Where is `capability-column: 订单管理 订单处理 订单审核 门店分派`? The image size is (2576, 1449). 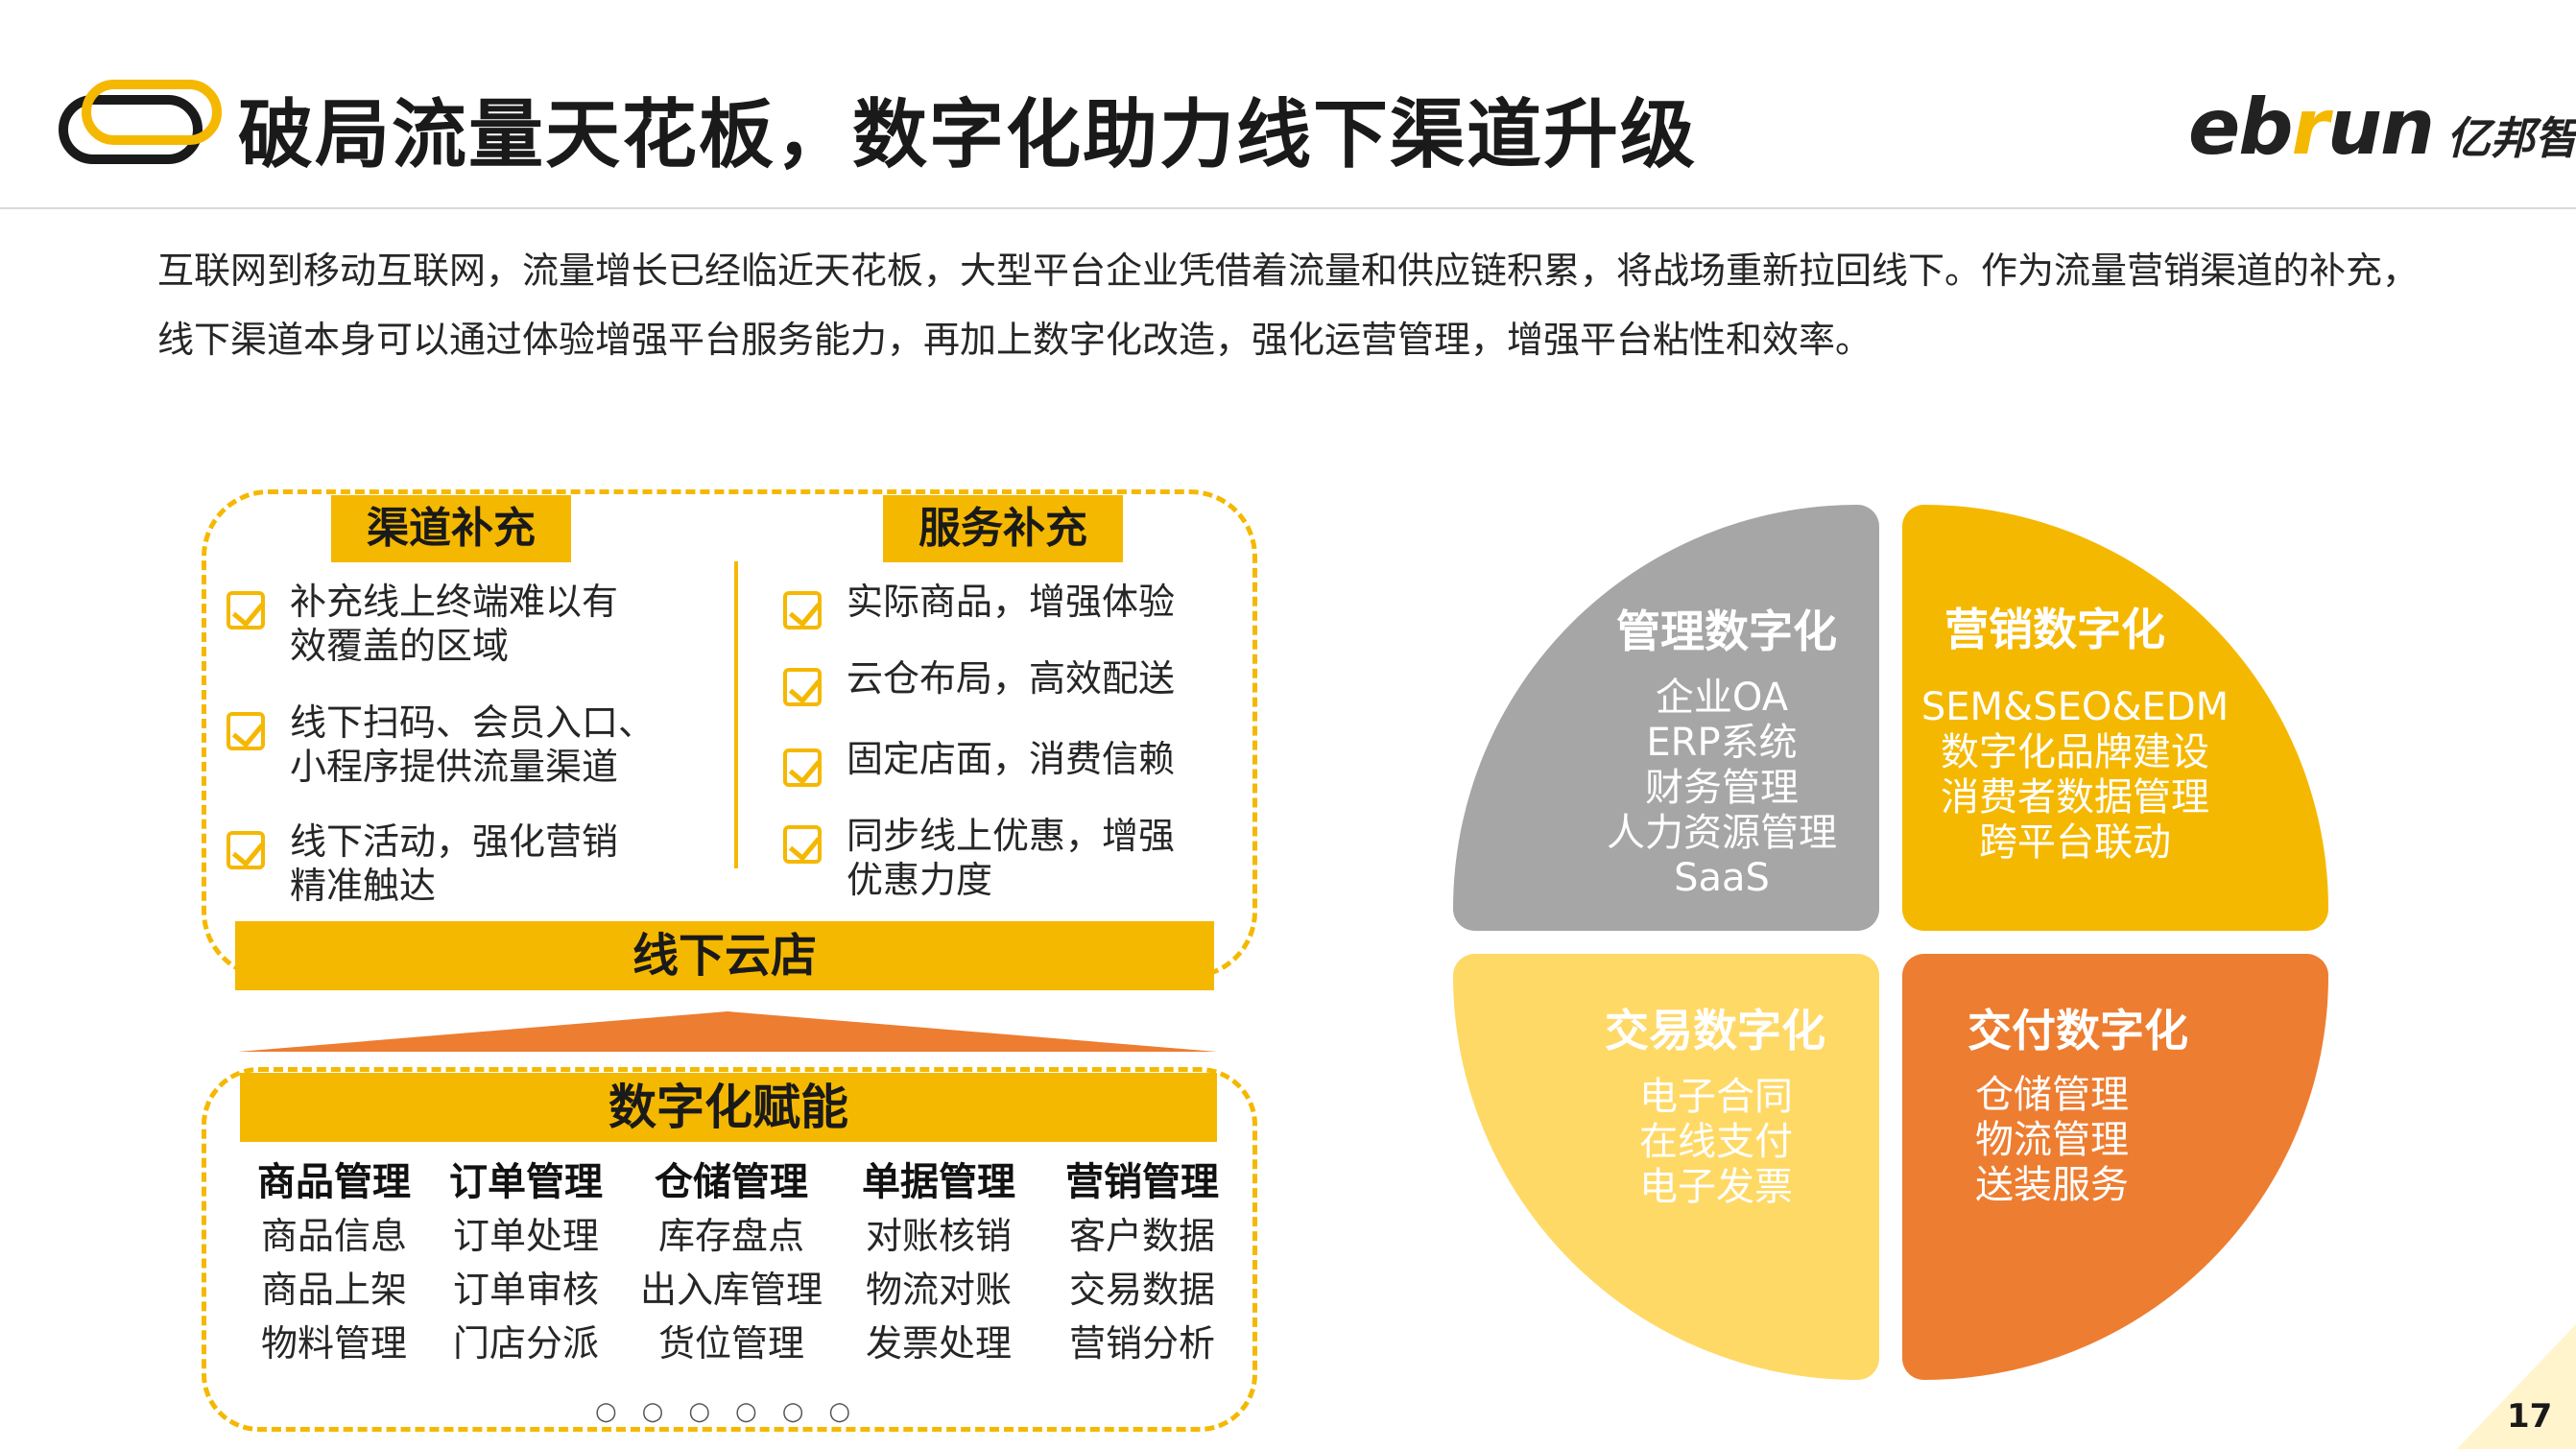
capability-column: 订单管理 订单处理 订单审核 门店分派 is located at coordinates (526, 1263).